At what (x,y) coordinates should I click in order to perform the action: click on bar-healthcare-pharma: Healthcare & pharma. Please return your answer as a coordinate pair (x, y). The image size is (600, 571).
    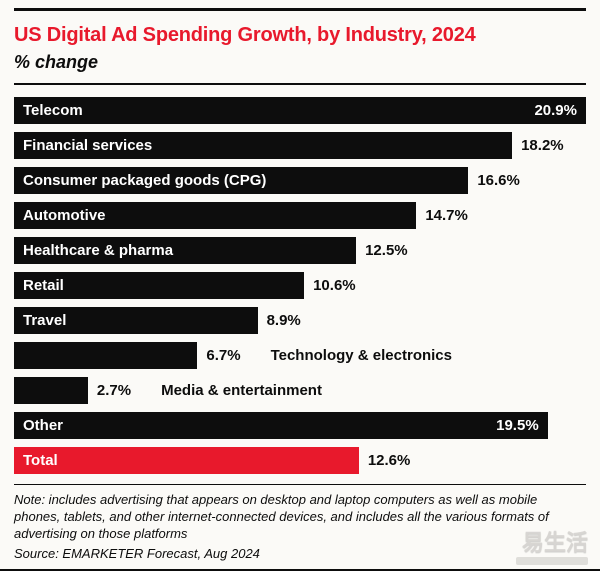
    Looking at the image, I should click on (185, 250).